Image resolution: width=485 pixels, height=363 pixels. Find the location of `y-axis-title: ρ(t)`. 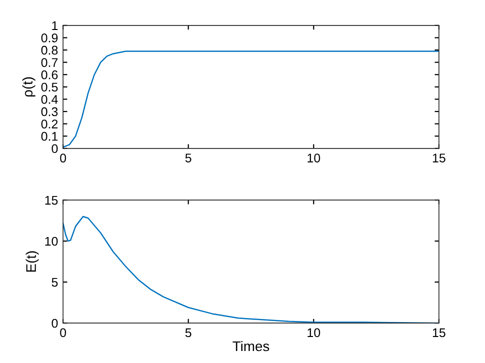

y-axis-title: ρ(t) is located at coordinates (29, 87).